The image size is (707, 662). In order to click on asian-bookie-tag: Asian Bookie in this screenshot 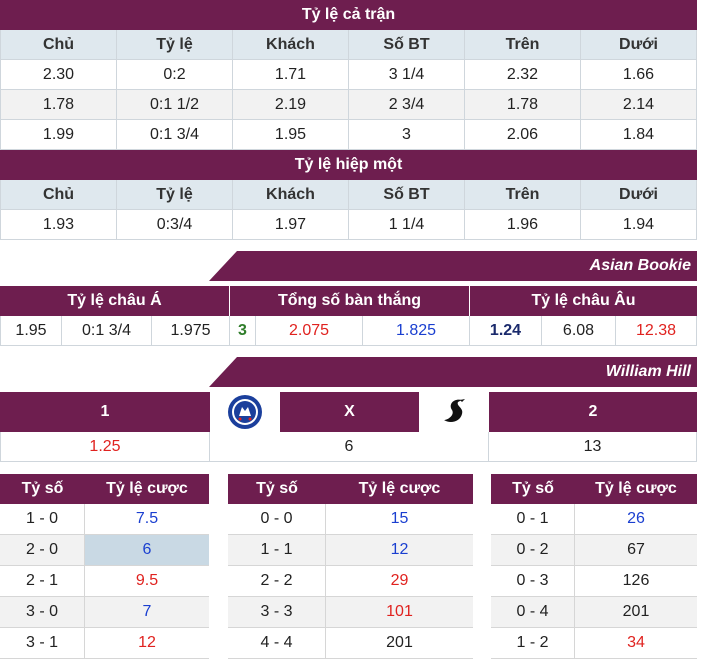, I will do `click(453, 266)`.